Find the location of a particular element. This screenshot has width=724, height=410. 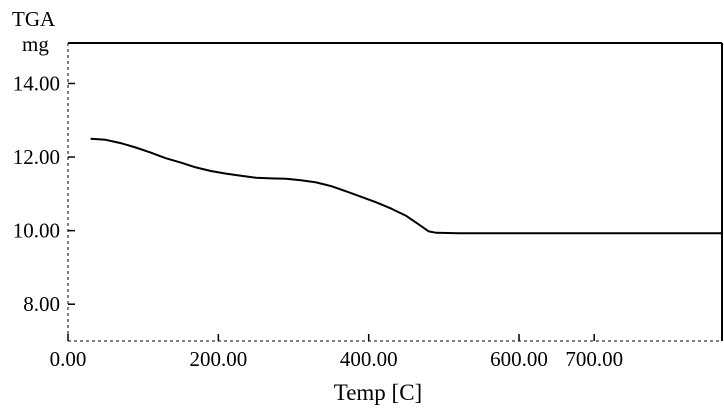

y-axis-unit: mg is located at coordinates (35, 44).